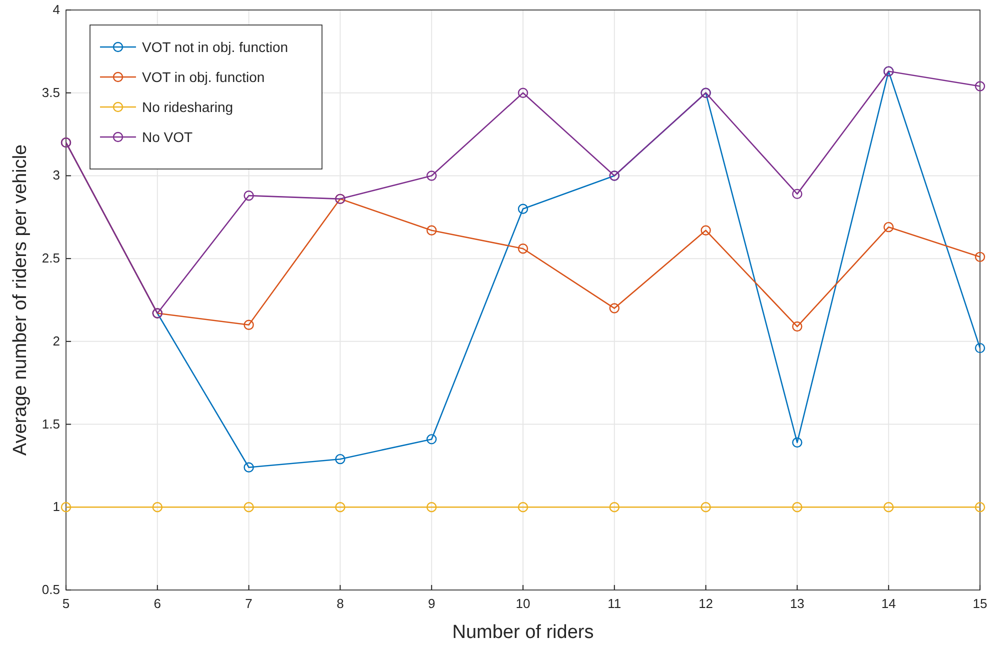  Describe the element at coordinates (66, 603) in the screenshot. I see `x-tick-label: 5` at that location.